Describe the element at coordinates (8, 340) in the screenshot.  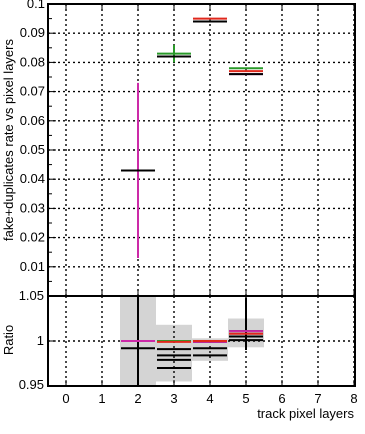
I see `ratio-y-axis-label: Ratio` at that location.